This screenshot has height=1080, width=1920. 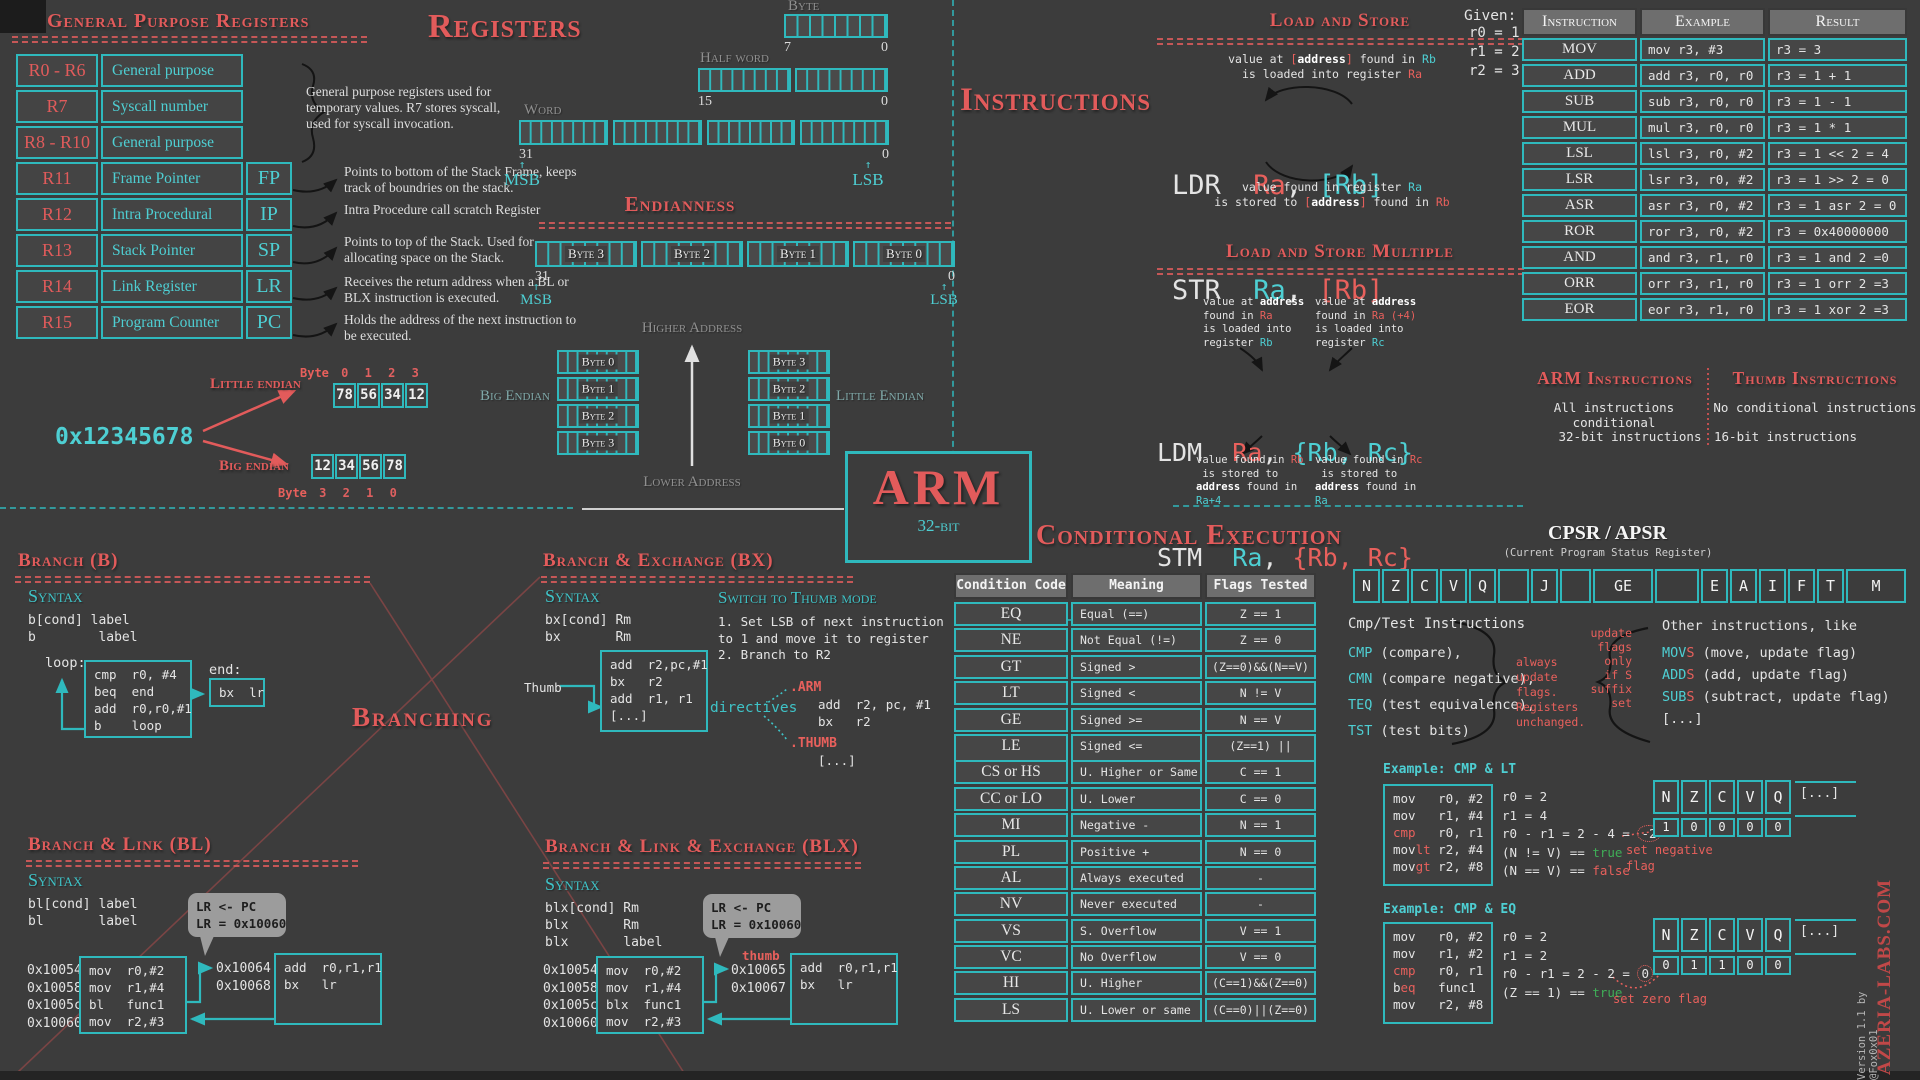 I want to click on condition-code: VC, so click(x=1011, y=957).